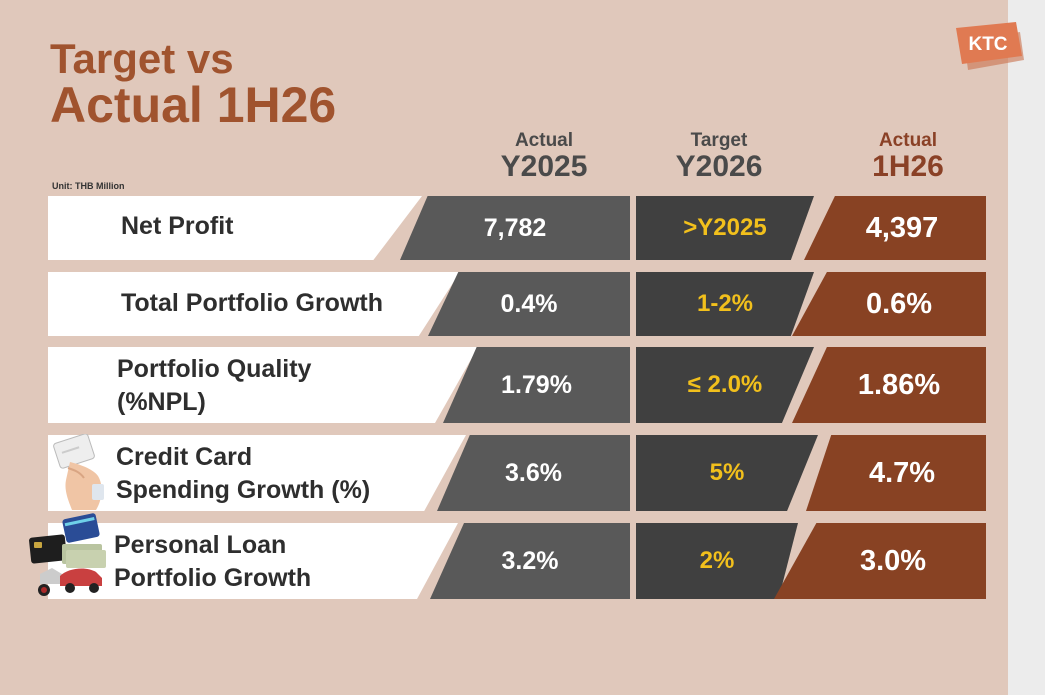 The image size is (1045, 695). What do you see at coordinates (889, 304) in the screenshot?
I see `cell-actual-1h26: 0.6%` at bounding box center [889, 304].